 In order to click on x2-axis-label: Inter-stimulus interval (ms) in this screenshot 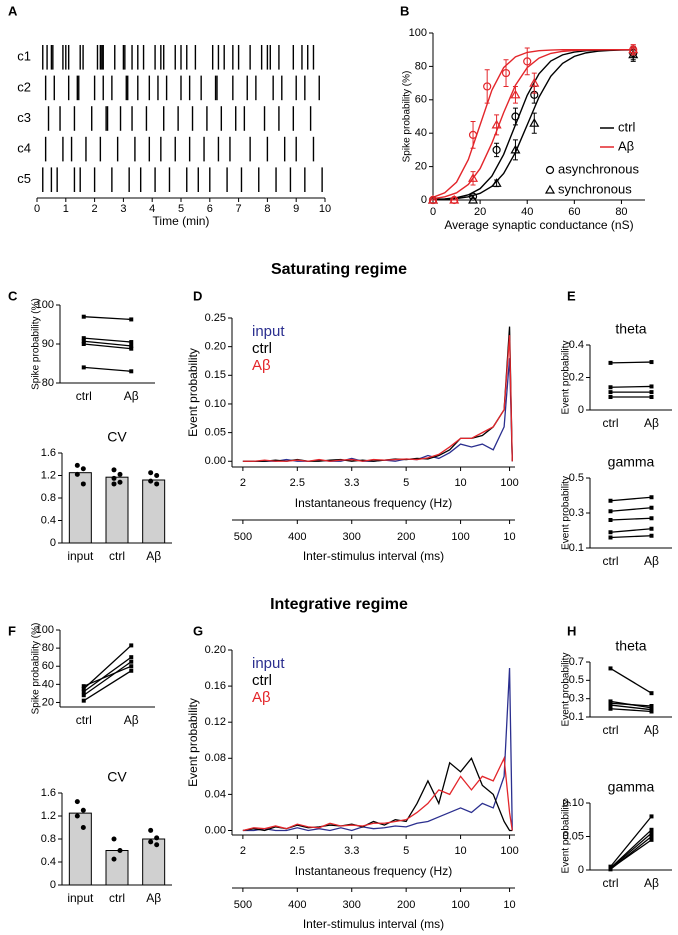, I will do `click(373, 924)`.